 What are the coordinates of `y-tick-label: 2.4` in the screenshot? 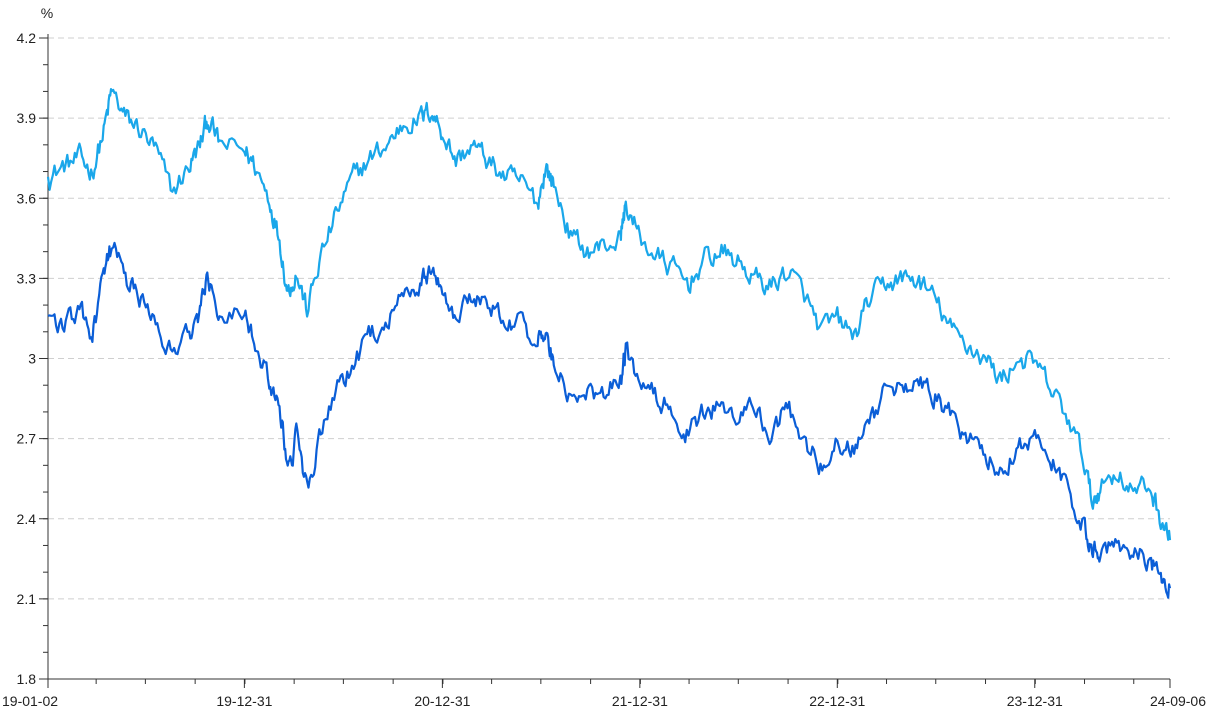 It's located at (27, 519).